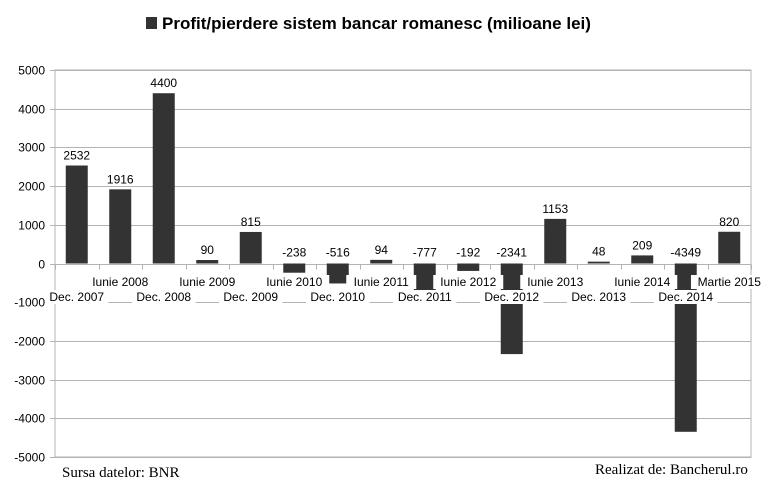 The height and width of the screenshot is (490, 771). Describe the element at coordinates (338, 253) in the screenshot. I see `data-label: -516` at that location.